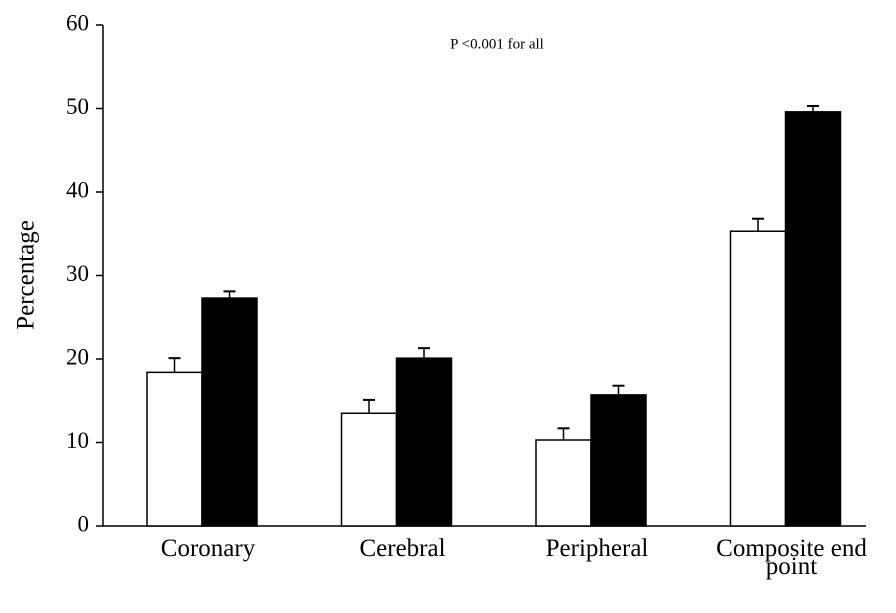 The image size is (896, 613). I want to click on y-tick-label: 20, so click(77, 356).